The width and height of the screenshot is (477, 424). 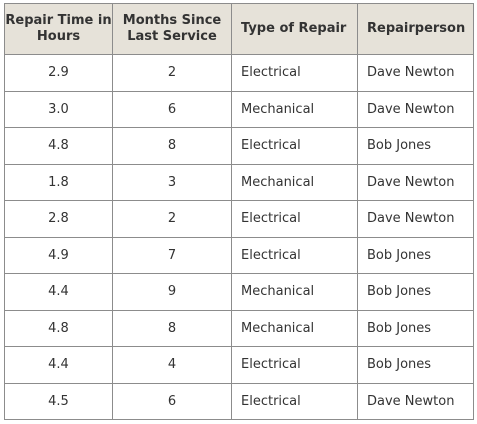 What do you see at coordinates (58, 219) in the screenshot?
I see `cell-repair-time: 2.8` at bounding box center [58, 219].